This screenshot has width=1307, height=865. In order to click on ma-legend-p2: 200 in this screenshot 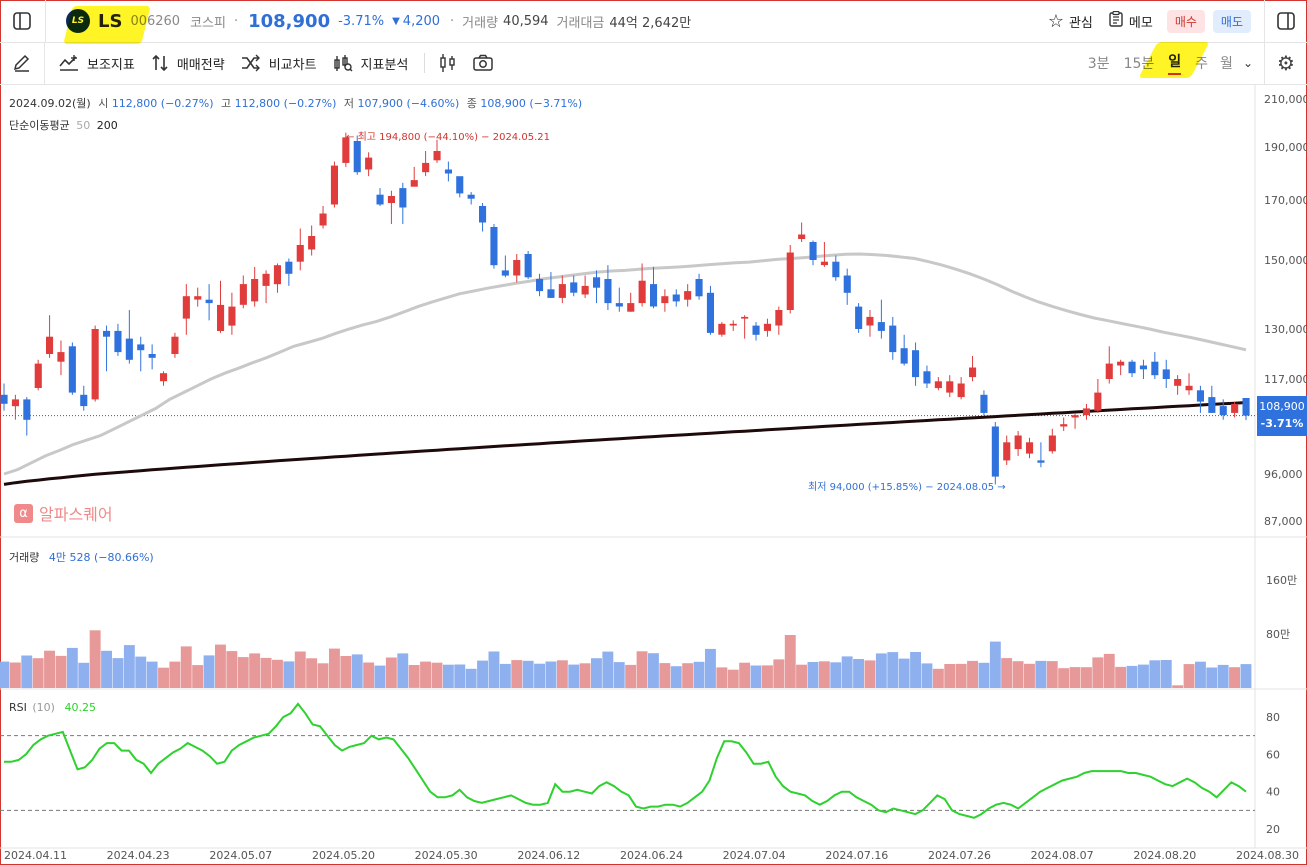, I will do `click(107, 125)`.